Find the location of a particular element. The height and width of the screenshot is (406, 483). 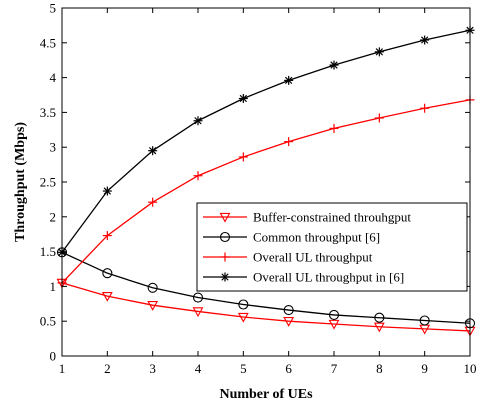

x-tick-label: 4 is located at coordinates (198, 368).